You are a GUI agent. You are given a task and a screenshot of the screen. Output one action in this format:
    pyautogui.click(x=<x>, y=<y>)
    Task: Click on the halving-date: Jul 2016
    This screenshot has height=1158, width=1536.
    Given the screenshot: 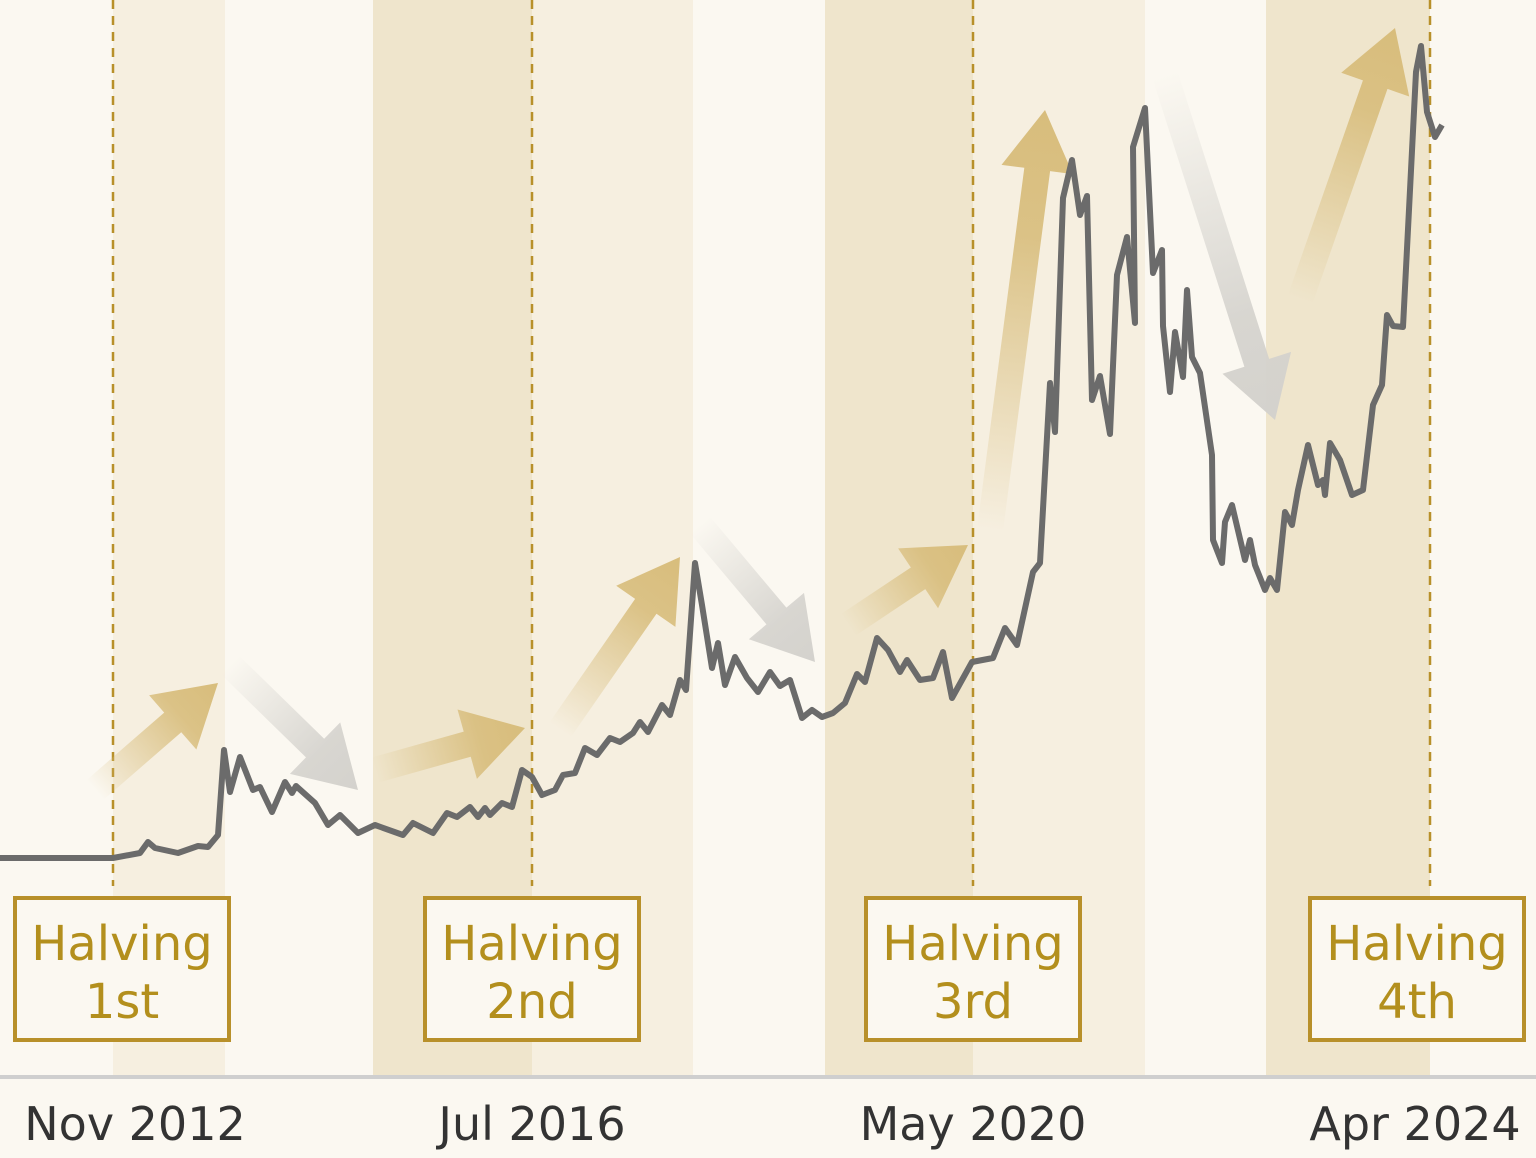 What is the action you would take?
    pyautogui.click(x=530, y=1124)
    